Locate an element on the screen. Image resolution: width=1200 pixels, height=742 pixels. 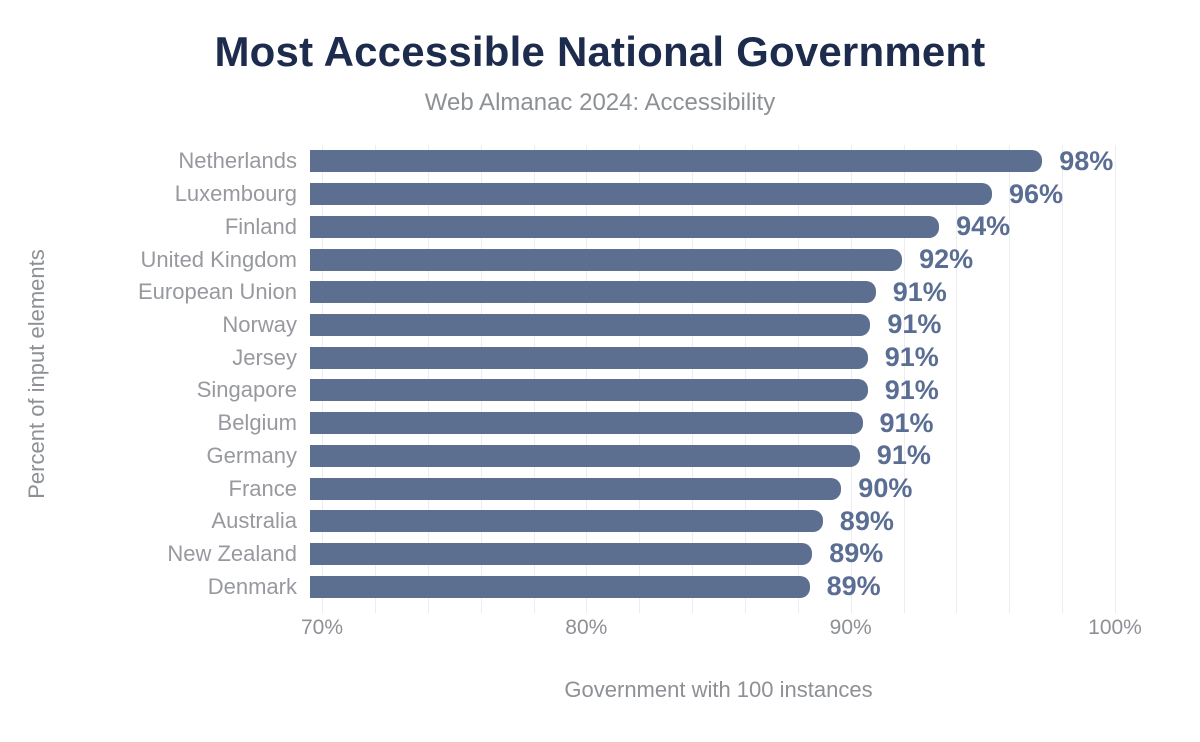
value-label: 92% is located at coordinates (946, 259).